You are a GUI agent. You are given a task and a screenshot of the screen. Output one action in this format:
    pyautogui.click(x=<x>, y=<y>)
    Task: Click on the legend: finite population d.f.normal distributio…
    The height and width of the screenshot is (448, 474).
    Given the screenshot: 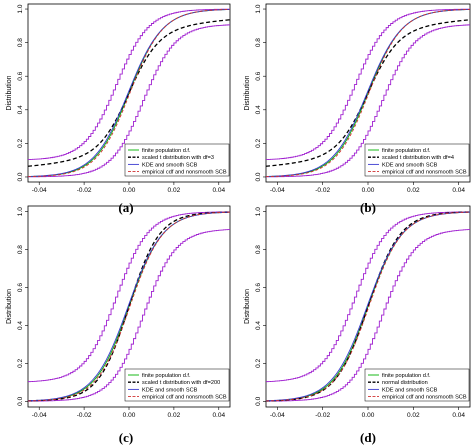 What is the action you would take?
    pyautogui.click(x=417, y=385)
    